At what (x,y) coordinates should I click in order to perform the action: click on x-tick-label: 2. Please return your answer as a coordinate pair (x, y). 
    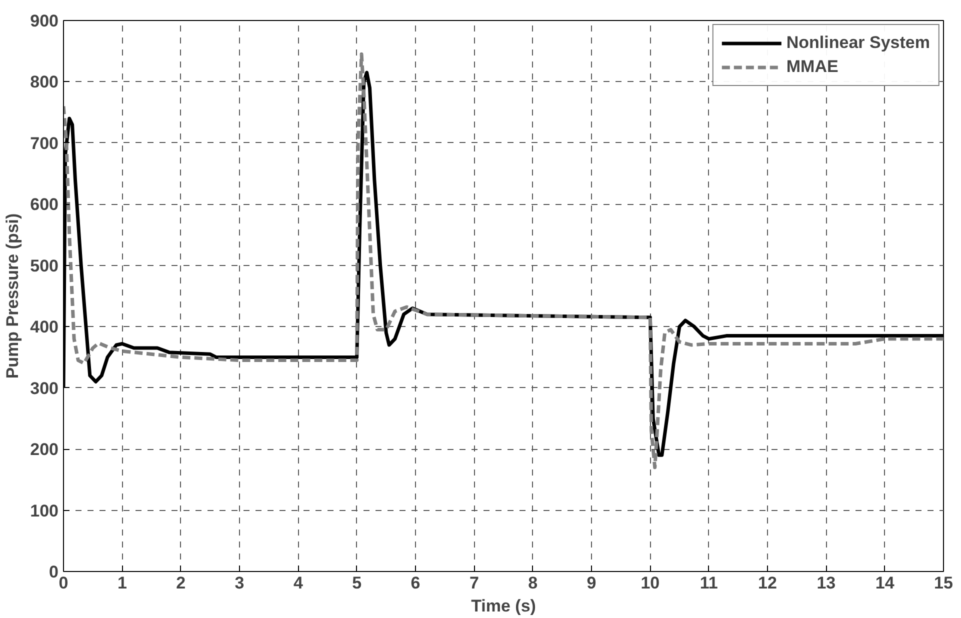
    Looking at the image, I should click on (181, 583).